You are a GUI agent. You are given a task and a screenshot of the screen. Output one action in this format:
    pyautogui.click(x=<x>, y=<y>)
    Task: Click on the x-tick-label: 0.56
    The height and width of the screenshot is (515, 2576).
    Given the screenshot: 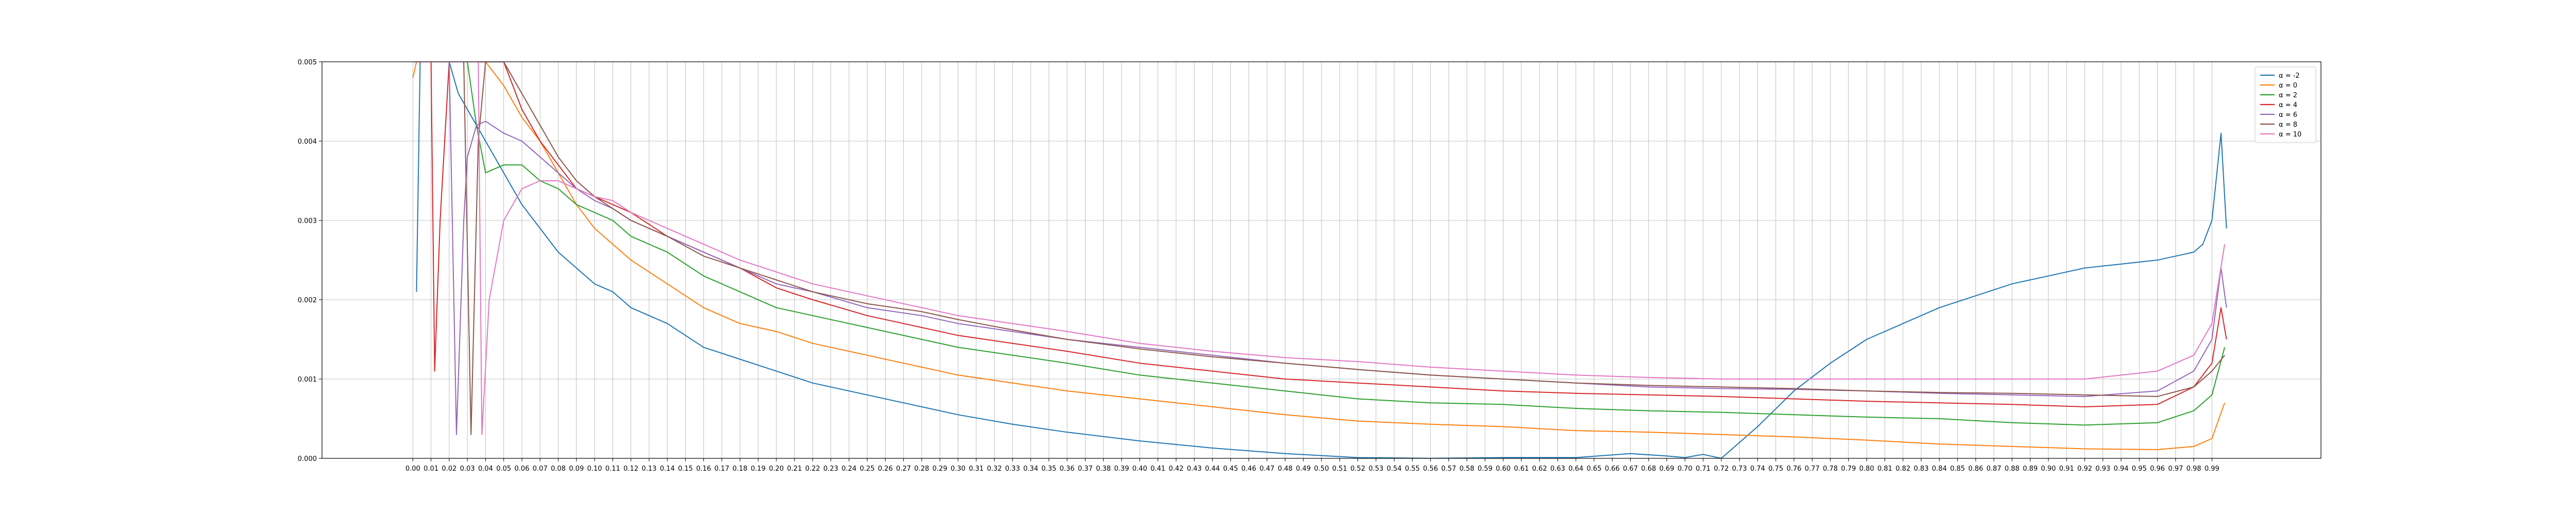 What is the action you would take?
    pyautogui.click(x=1430, y=469)
    